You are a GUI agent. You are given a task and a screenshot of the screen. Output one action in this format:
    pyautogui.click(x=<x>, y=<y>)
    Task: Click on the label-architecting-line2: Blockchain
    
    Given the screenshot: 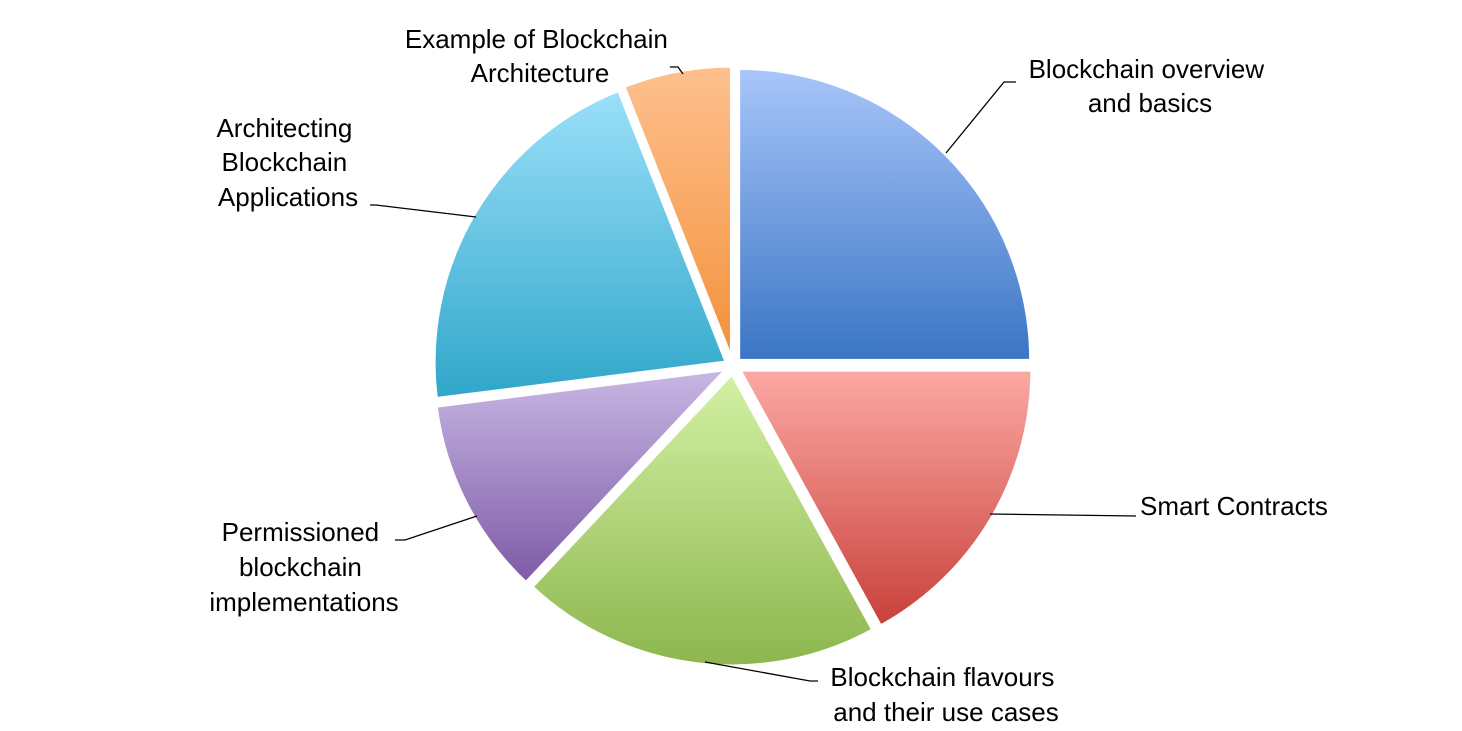 What is the action you would take?
    pyautogui.click(x=285, y=162)
    